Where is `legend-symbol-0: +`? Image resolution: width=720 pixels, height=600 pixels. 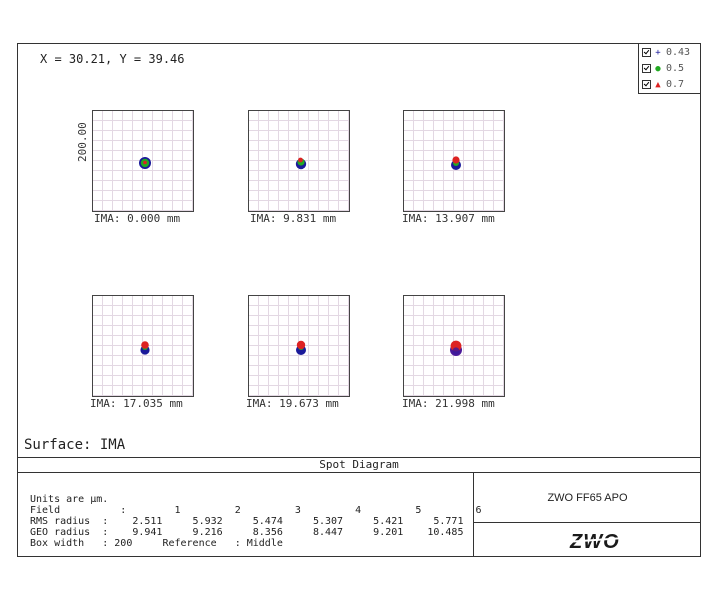
legend-symbol-0: + is located at coordinates (658, 52).